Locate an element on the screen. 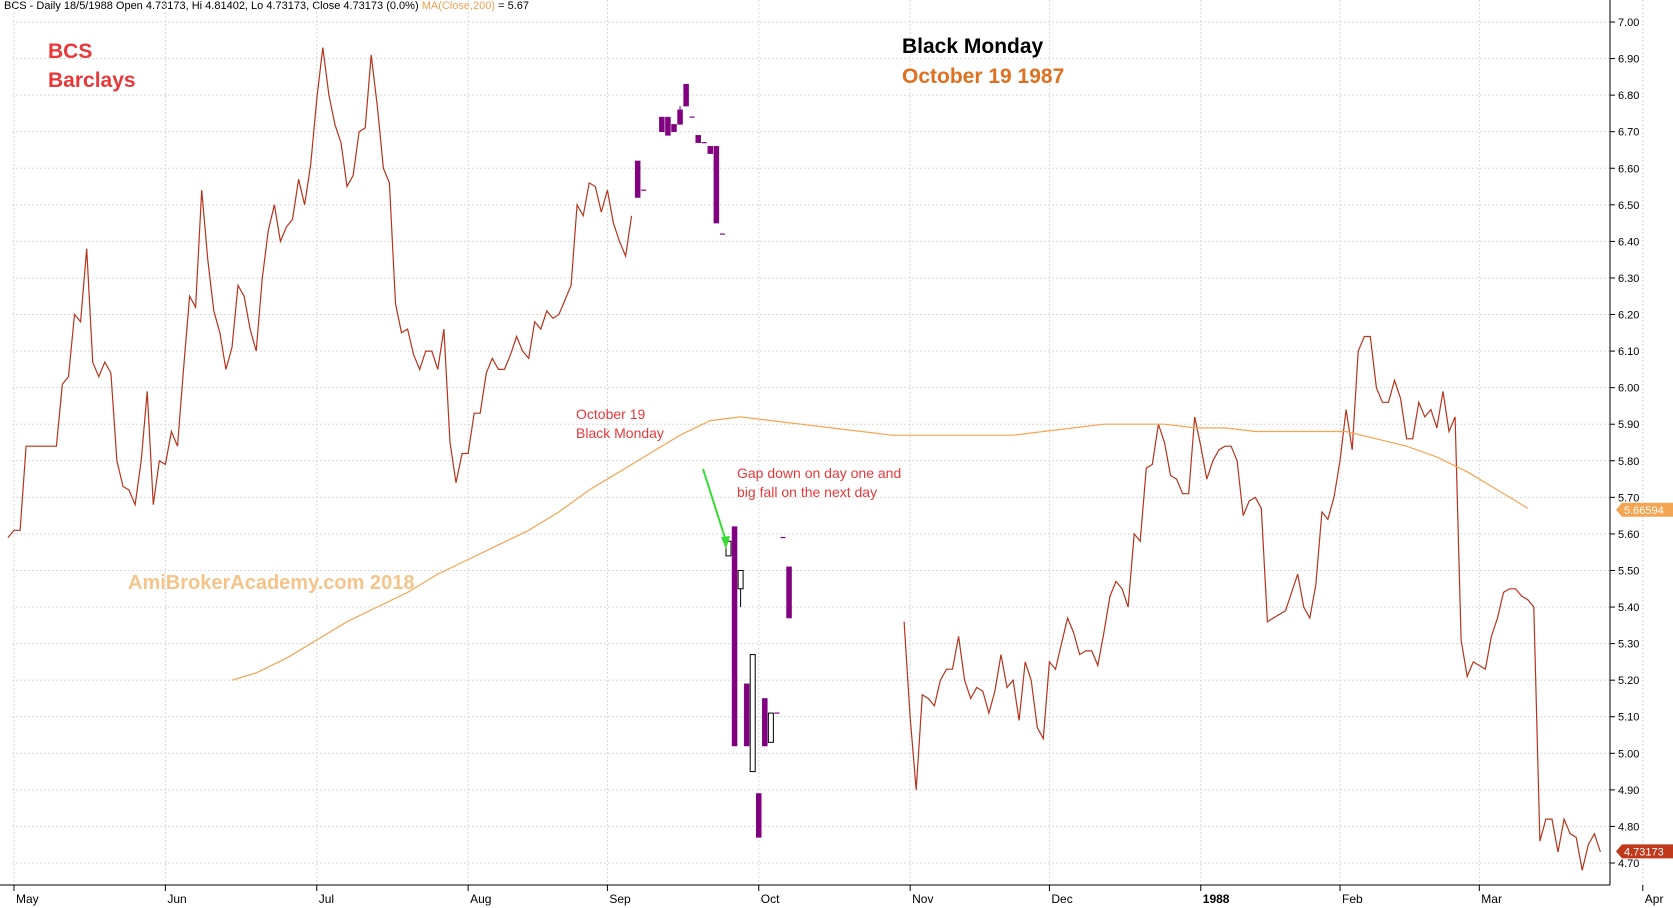 Image resolution: width=1673 pixels, height=908 pixels. y-tick-label: 5.20 is located at coordinates (1628, 681).